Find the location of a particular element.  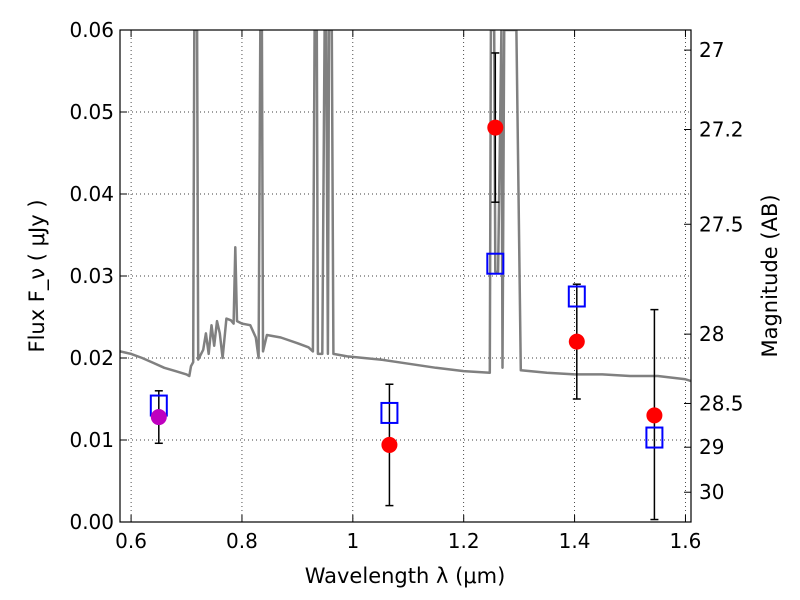

y-tick-label: 0.01 is located at coordinates (91, 440).